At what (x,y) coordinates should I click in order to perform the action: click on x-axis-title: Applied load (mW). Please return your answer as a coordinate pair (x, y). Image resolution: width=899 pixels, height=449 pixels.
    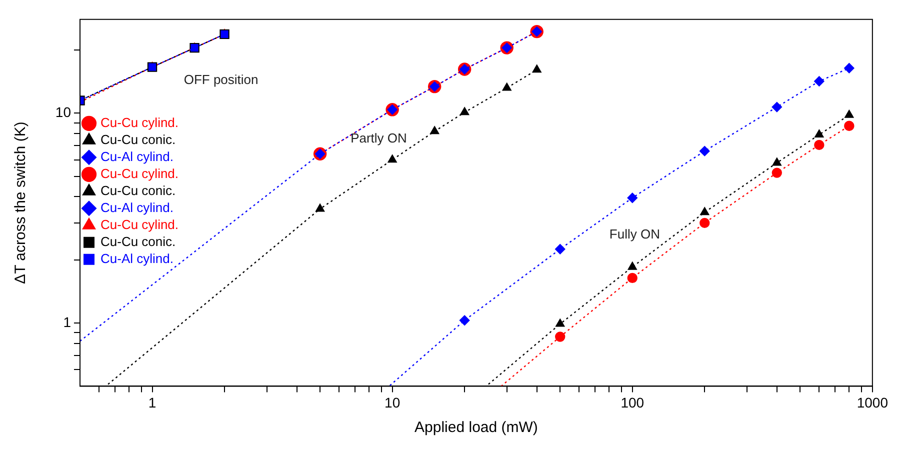
    Looking at the image, I should click on (476, 427).